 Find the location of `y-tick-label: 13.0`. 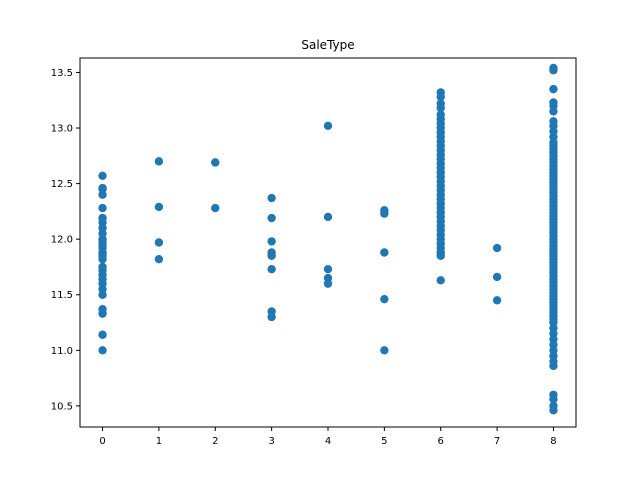

y-tick-label: 13.0 is located at coordinates (62, 129).